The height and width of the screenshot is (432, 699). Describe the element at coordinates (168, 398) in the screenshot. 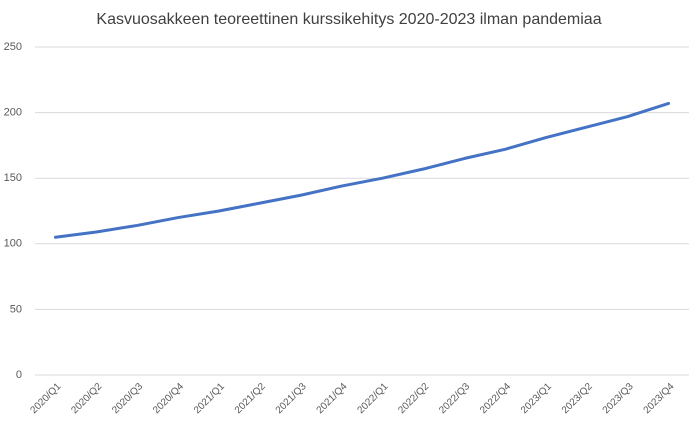

I see `x-tick-label: 2020/Q4` at that location.